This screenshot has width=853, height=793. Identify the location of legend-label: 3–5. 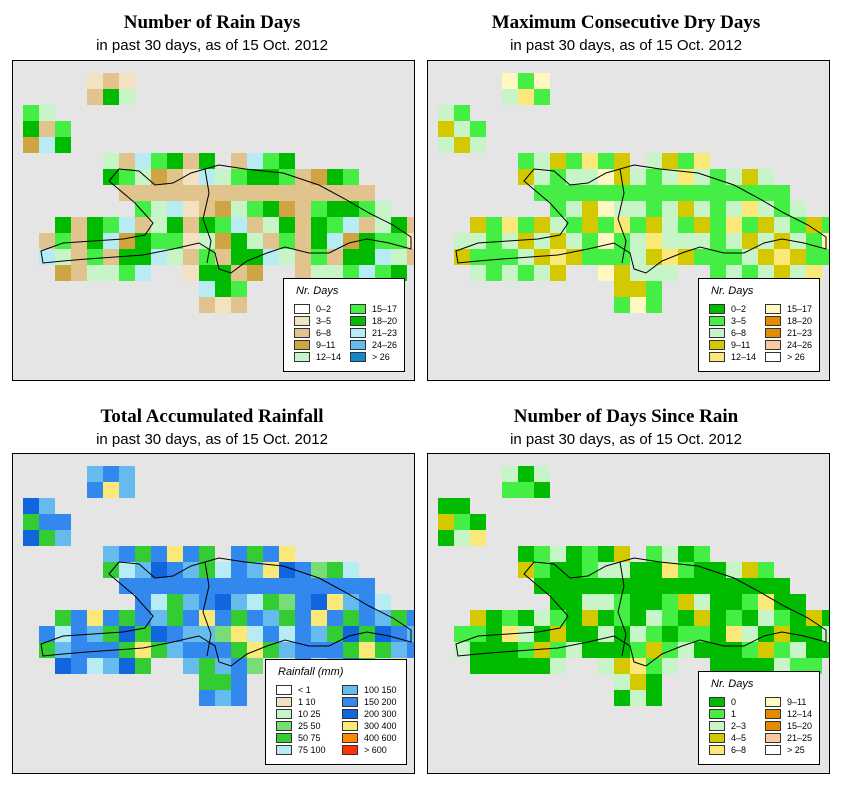
(324, 320).